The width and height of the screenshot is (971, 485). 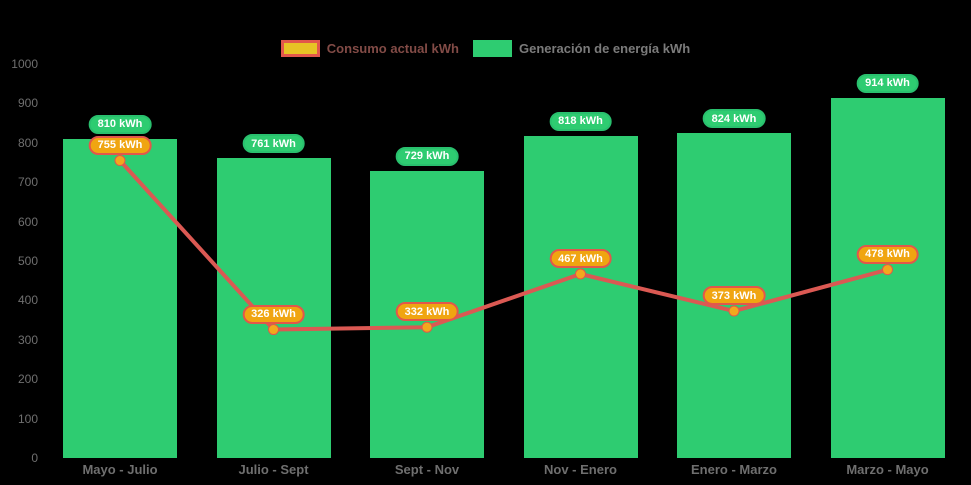 I want to click on bar-value-label: 761 kWh, so click(x=273, y=144).